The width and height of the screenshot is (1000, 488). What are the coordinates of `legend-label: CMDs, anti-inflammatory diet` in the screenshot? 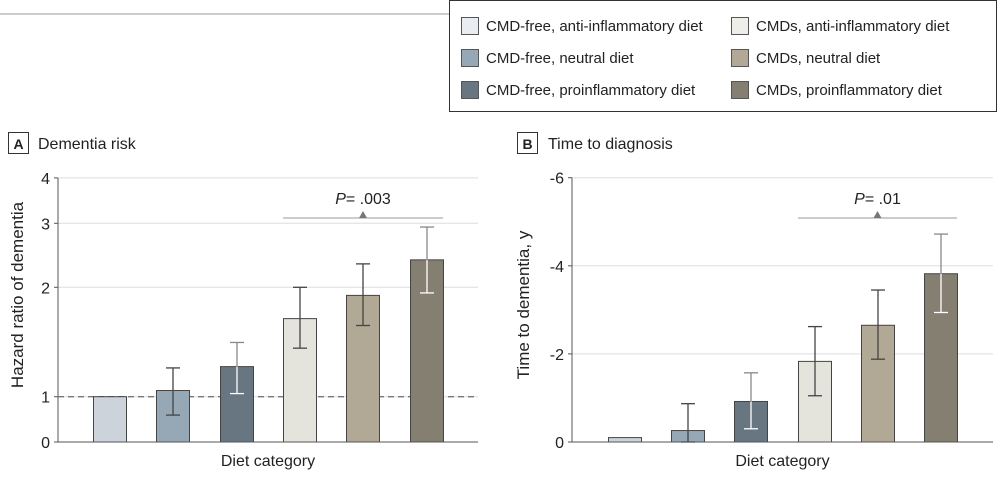 It's located at (853, 26).